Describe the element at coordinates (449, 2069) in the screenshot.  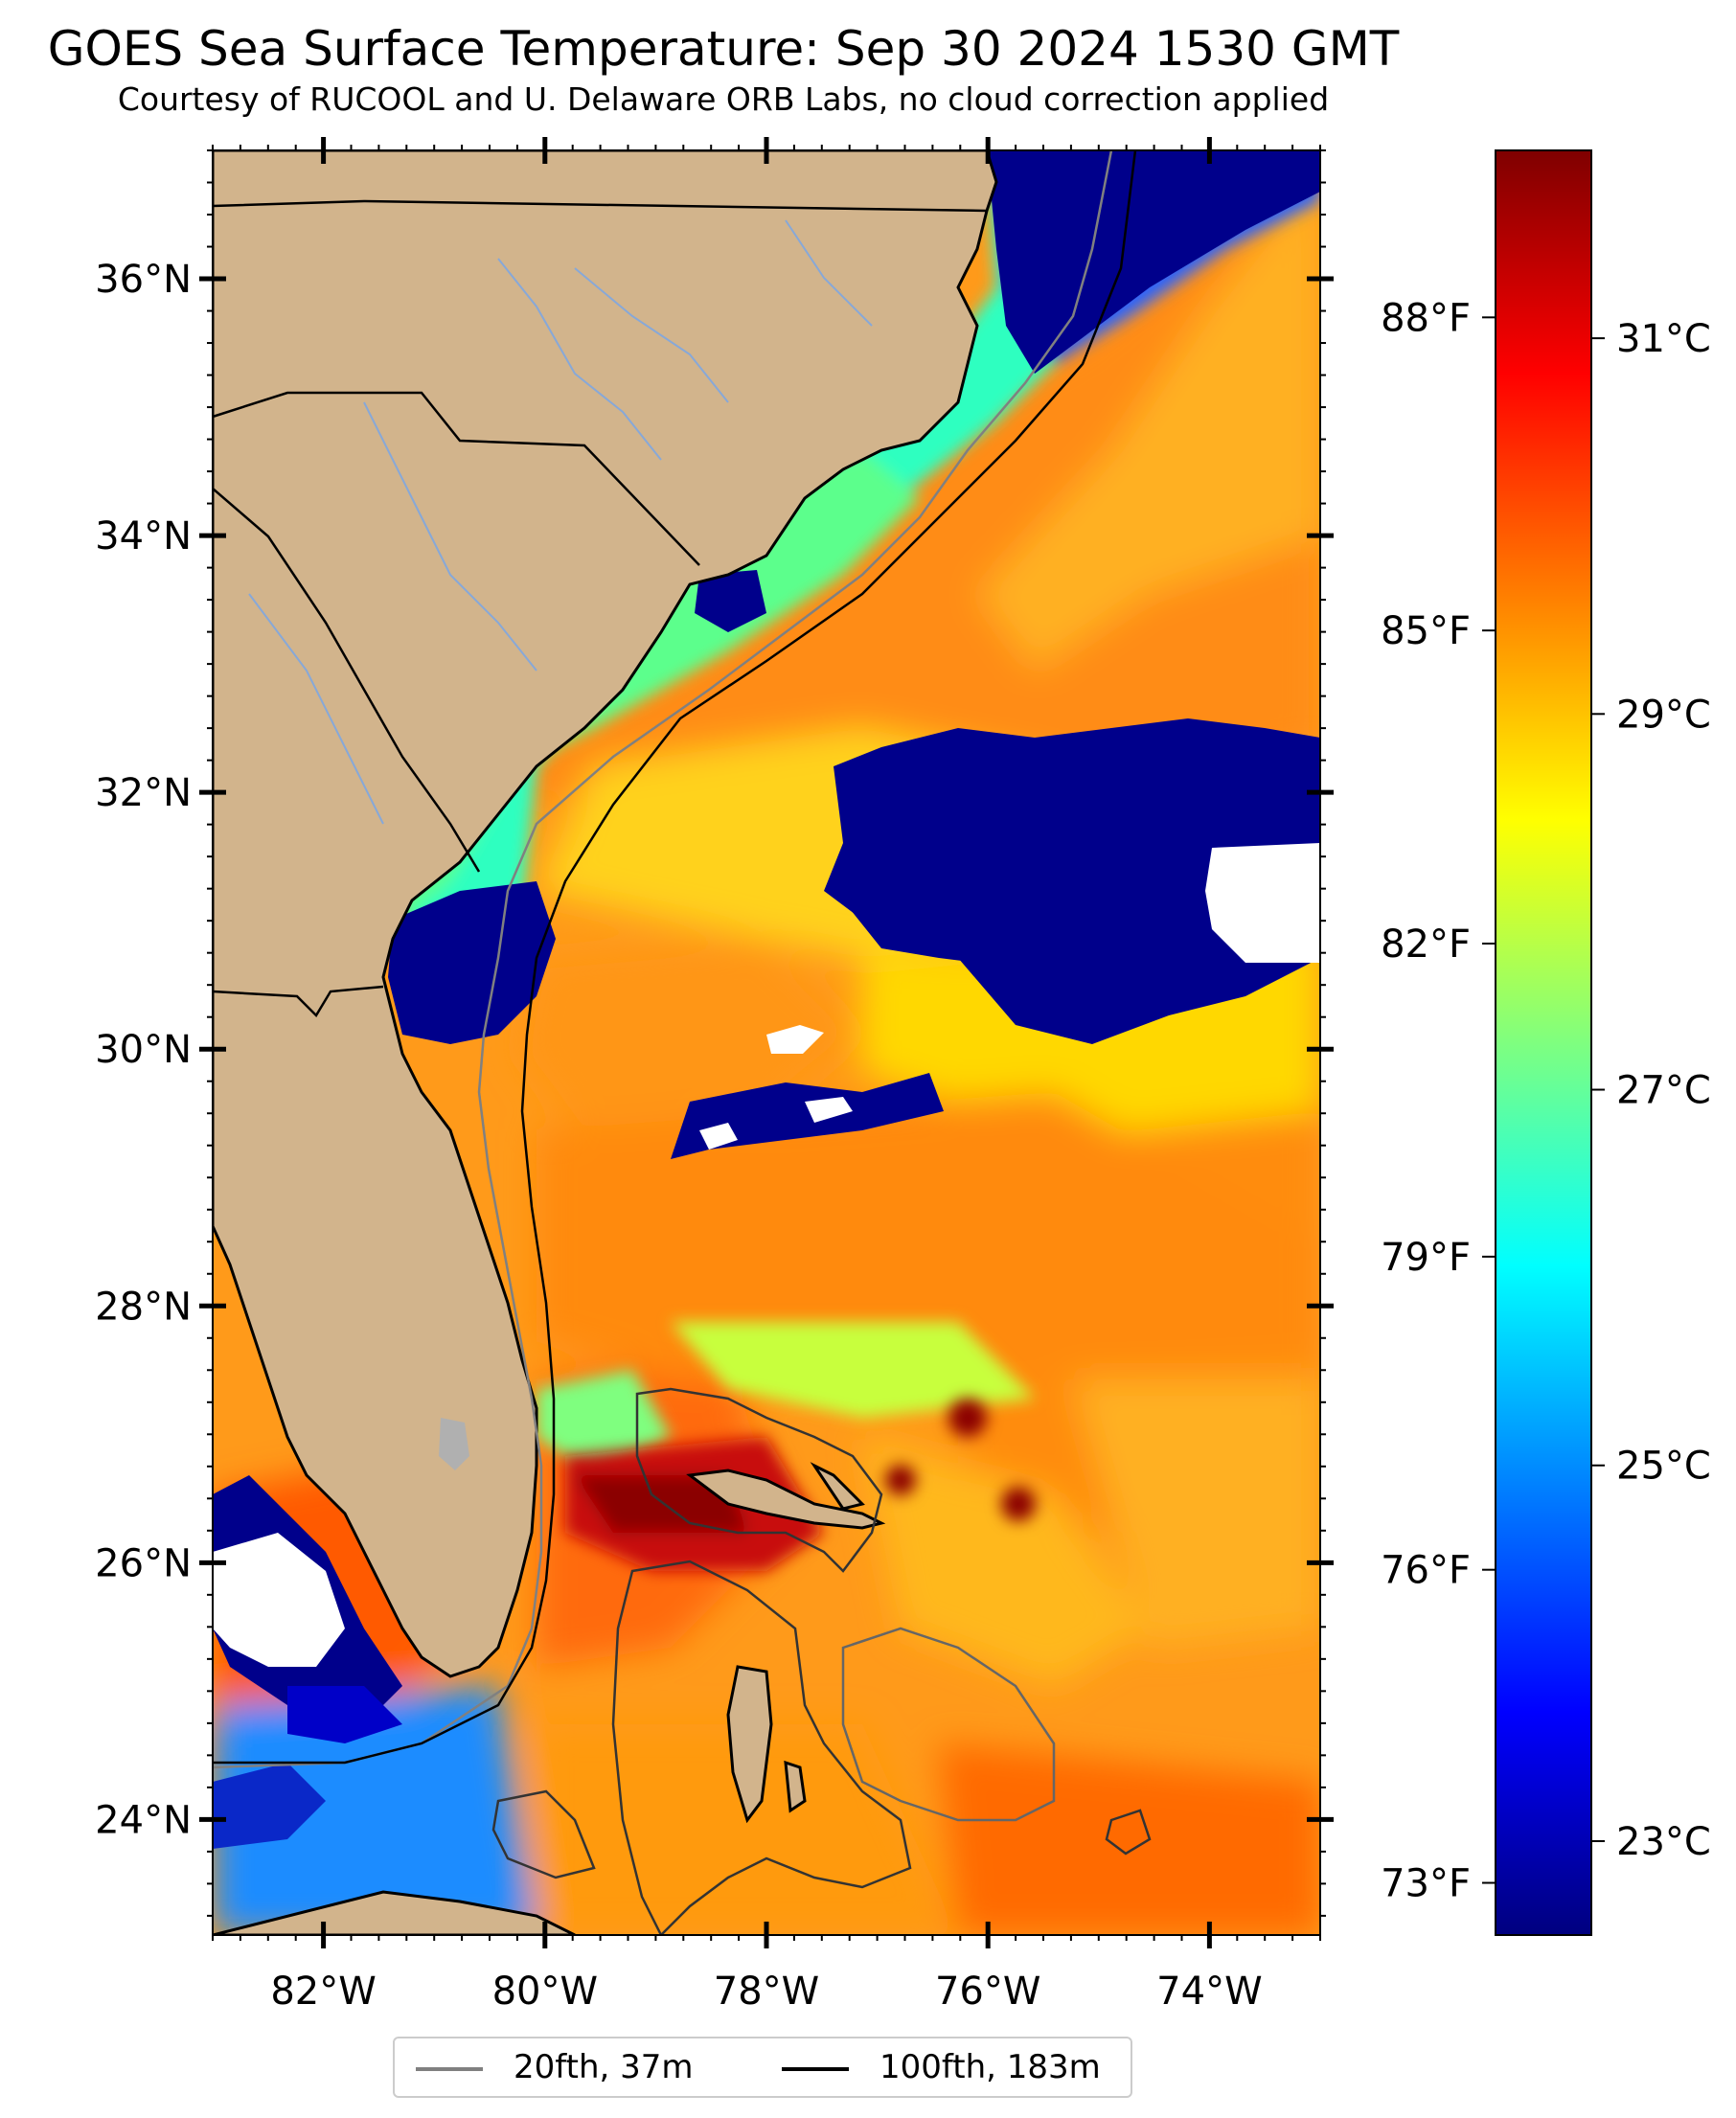
I see `legend-line-20fth` at that location.